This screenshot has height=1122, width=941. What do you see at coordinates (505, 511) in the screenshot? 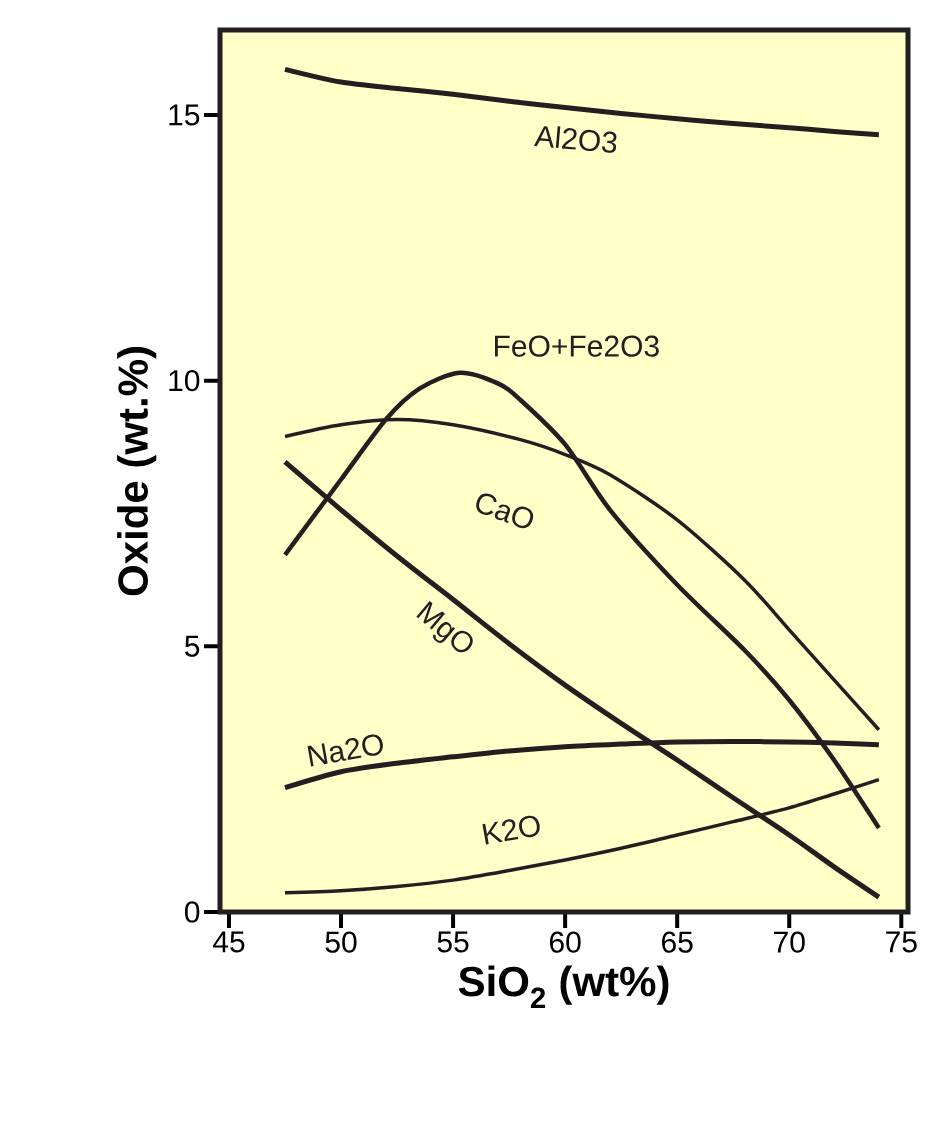
I see `text: CaO` at bounding box center [505, 511].